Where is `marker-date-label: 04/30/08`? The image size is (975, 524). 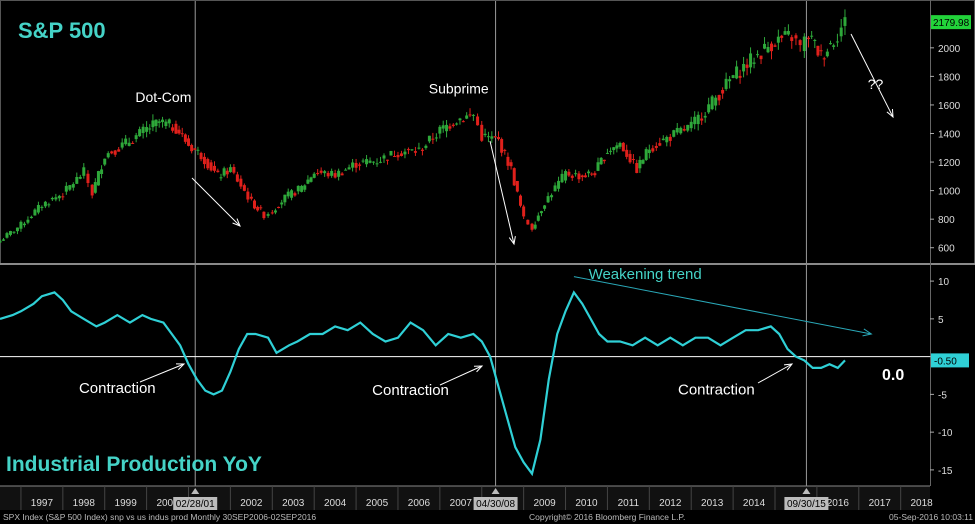
marker-date-label: 04/30/08 is located at coordinates (495, 504).